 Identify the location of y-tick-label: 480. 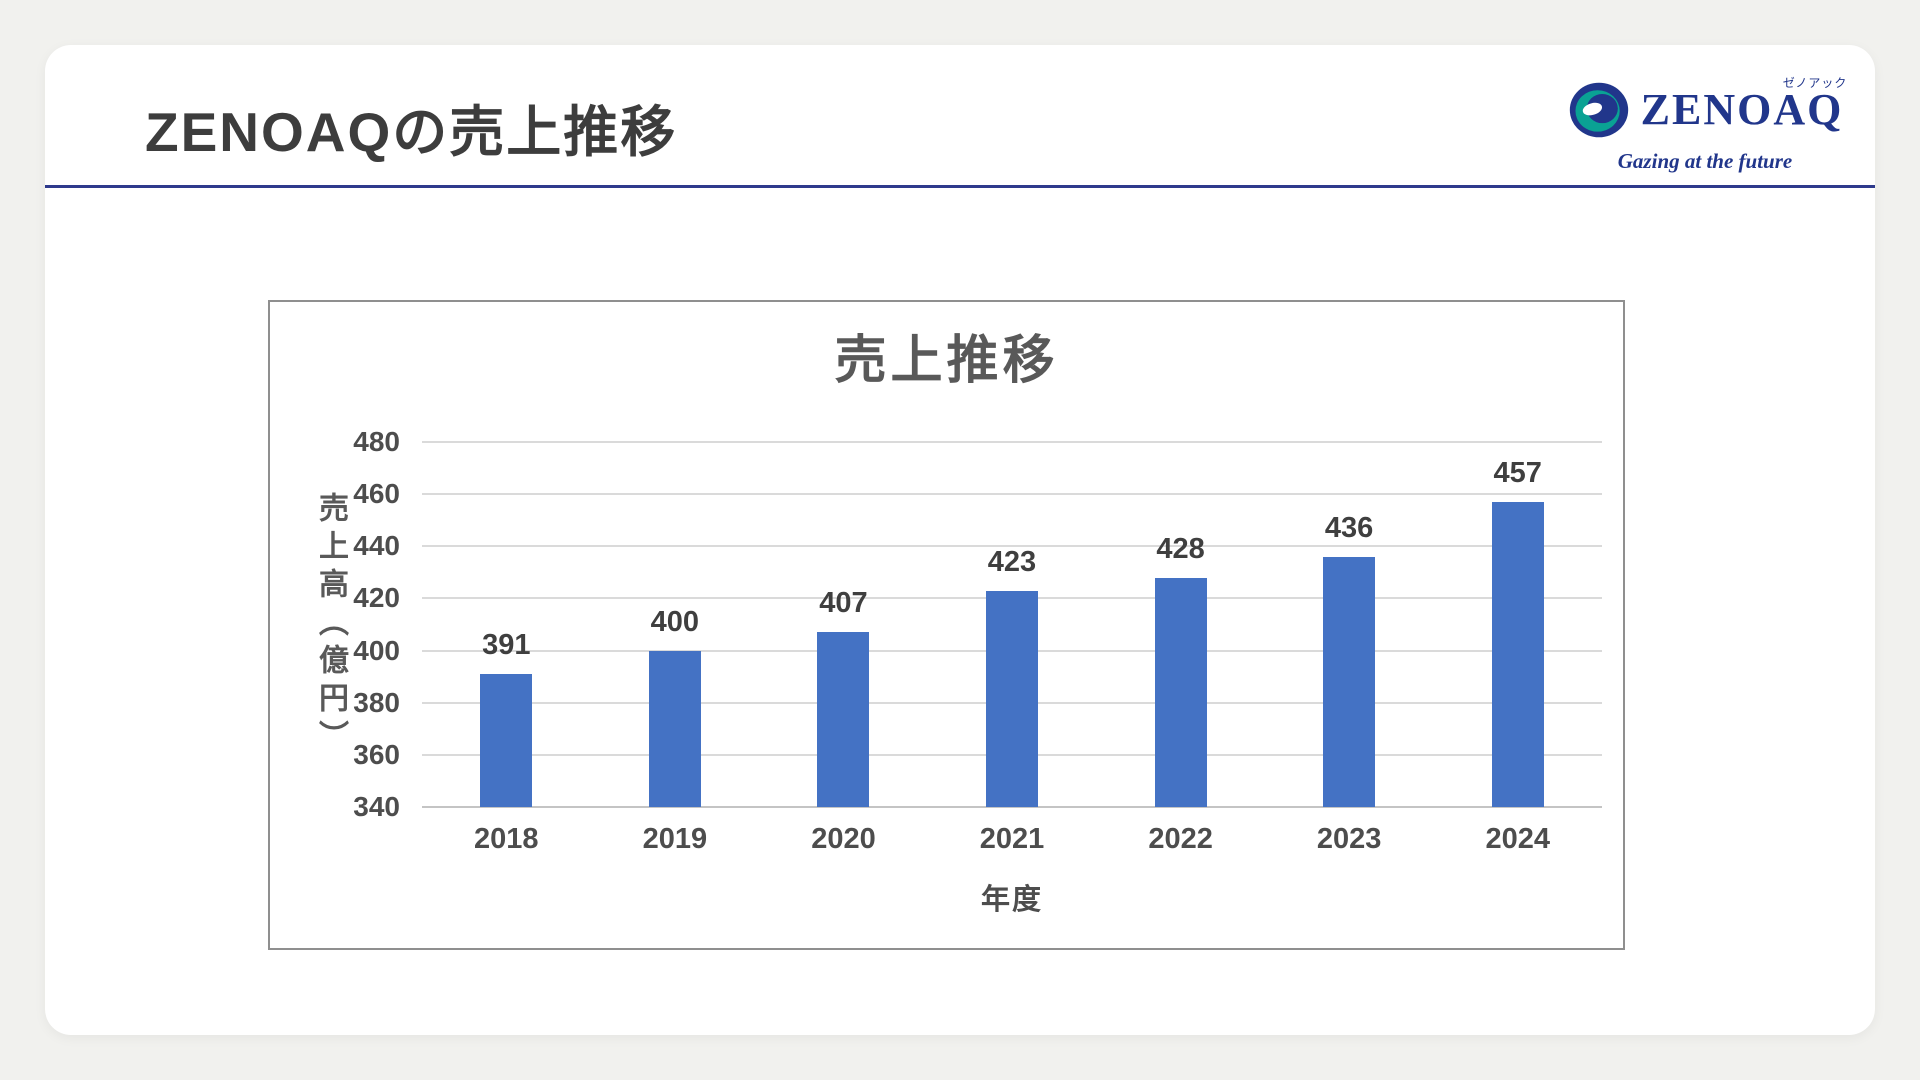
(376, 441).